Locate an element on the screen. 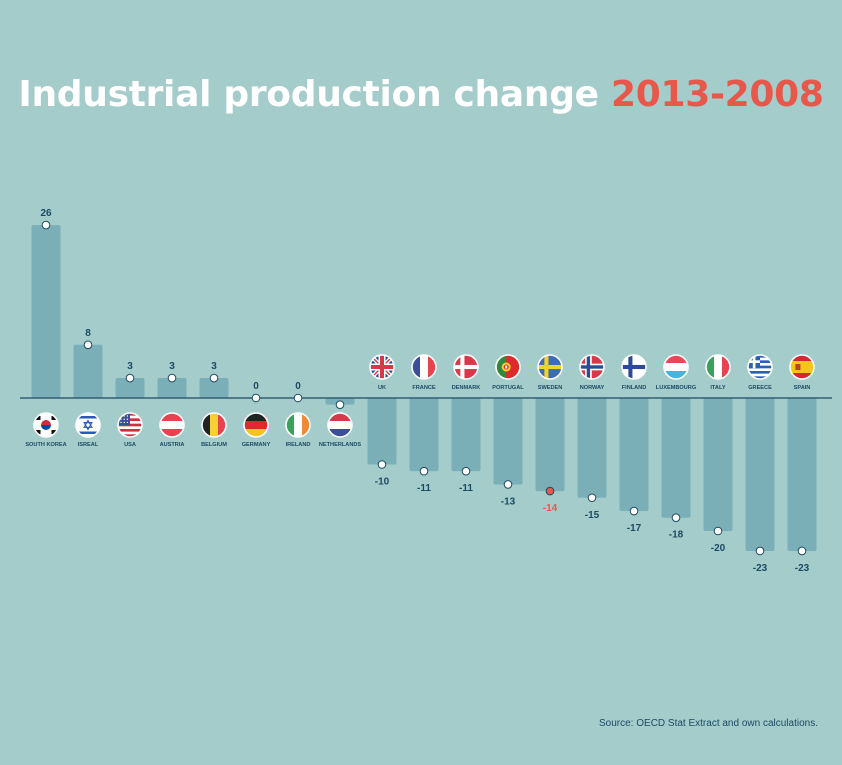 This screenshot has width=842, height=765. value-label-ireland: 0 is located at coordinates (298, 386).